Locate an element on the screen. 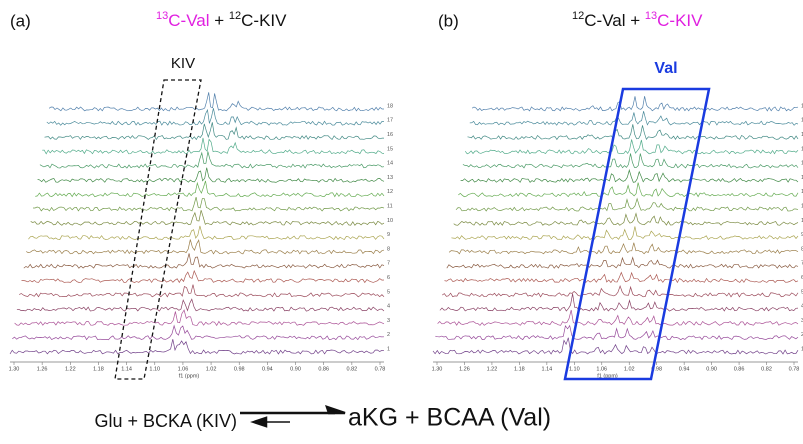 The width and height of the screenshot is (803, 444). x-tick-label: 1.14 is located at coordinates (126, 369).